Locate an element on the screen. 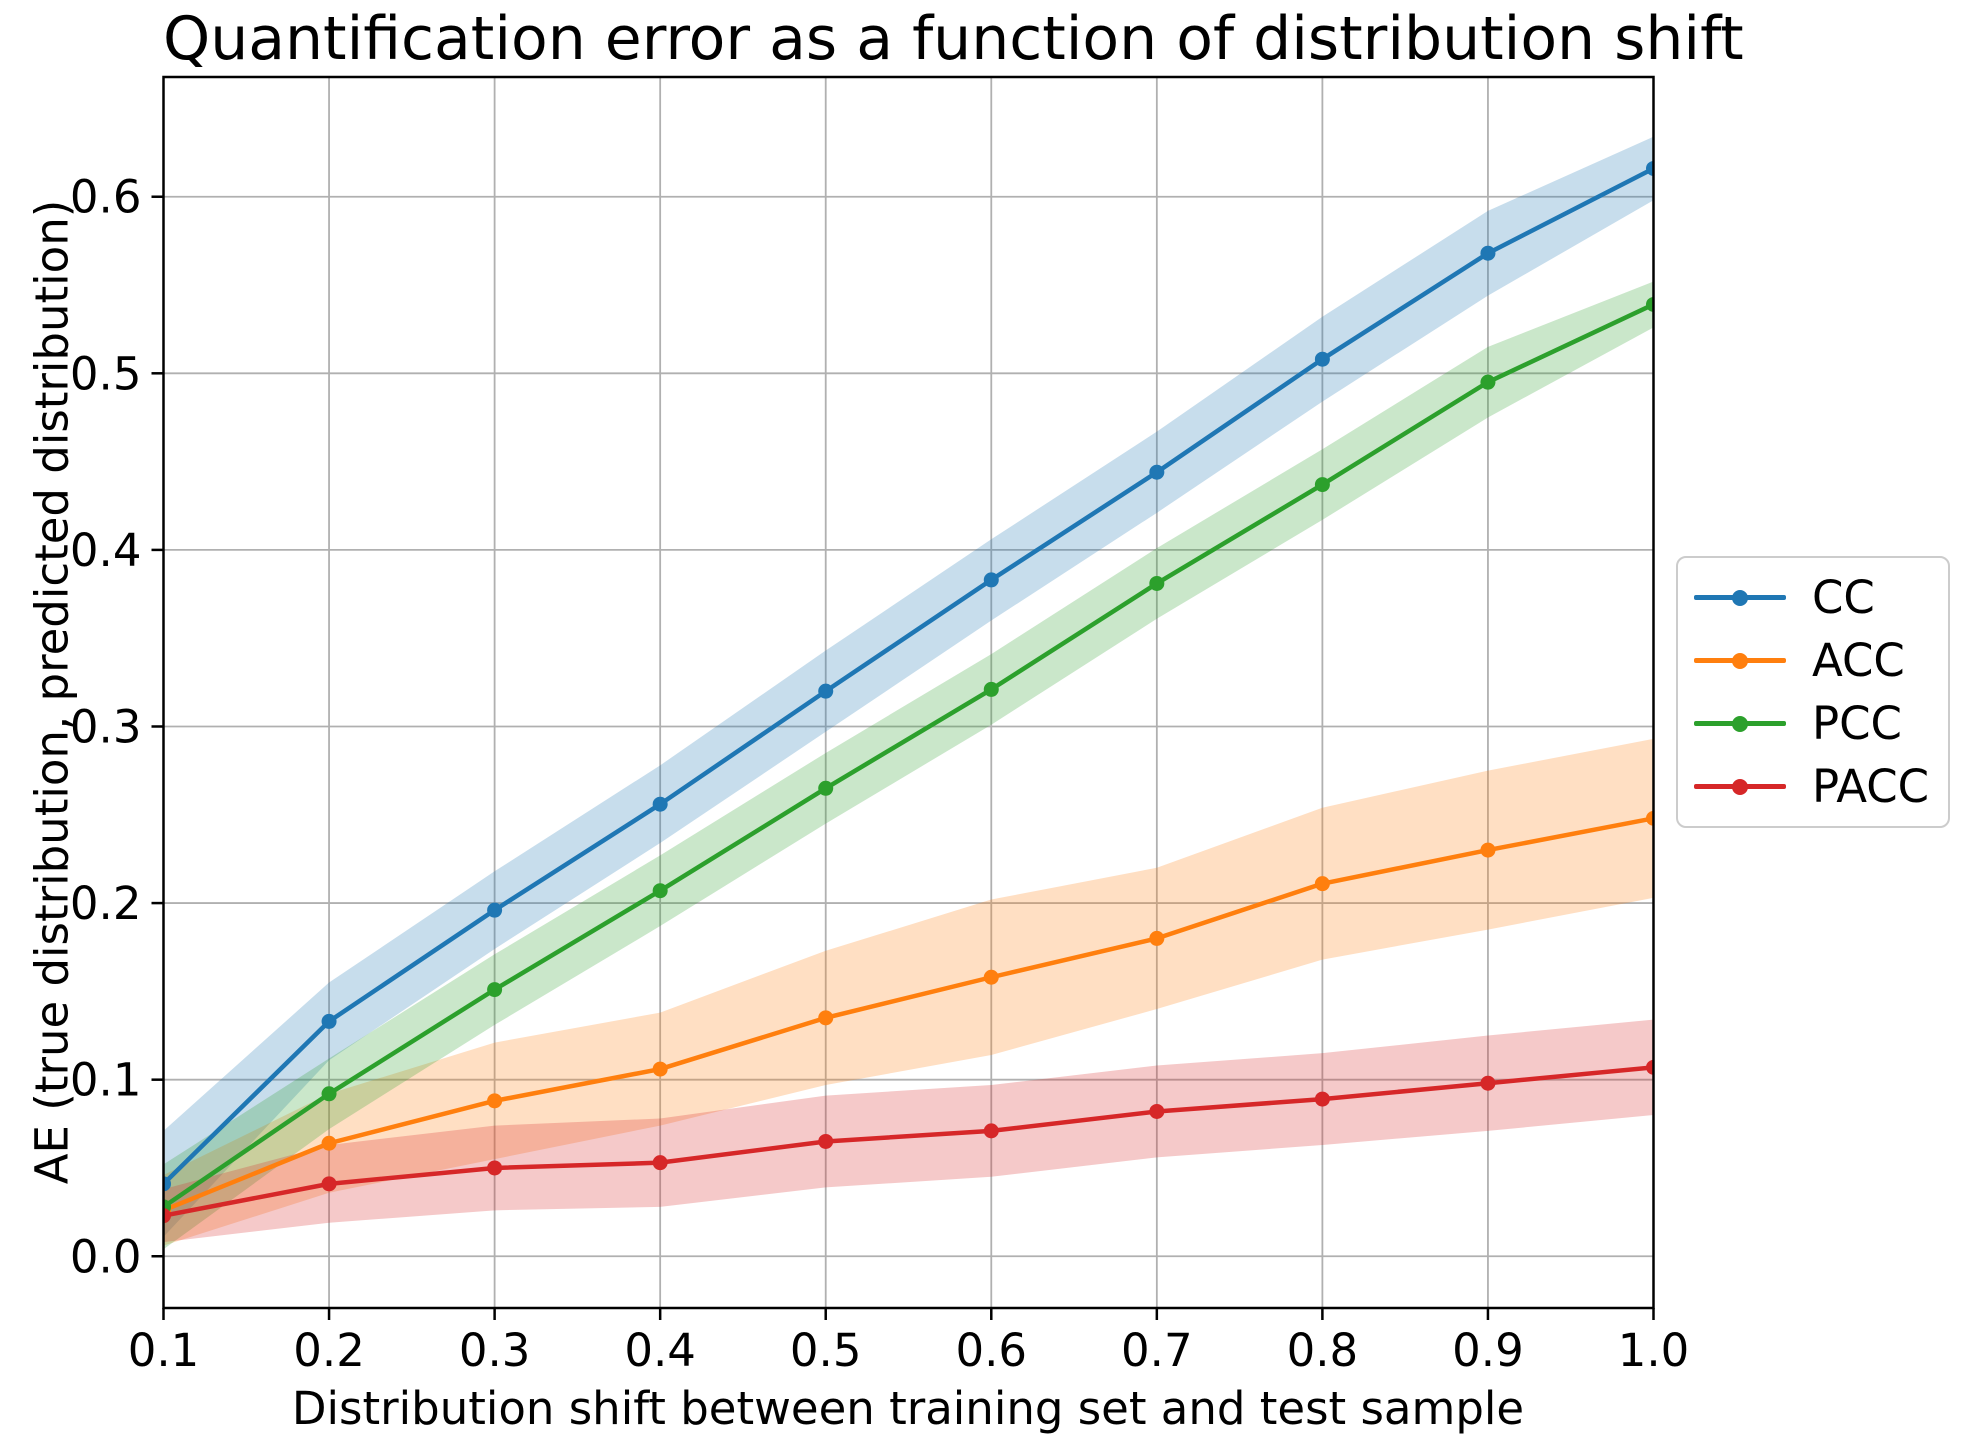  legend-line-sample-acc is located at coordinates (1740, 660).